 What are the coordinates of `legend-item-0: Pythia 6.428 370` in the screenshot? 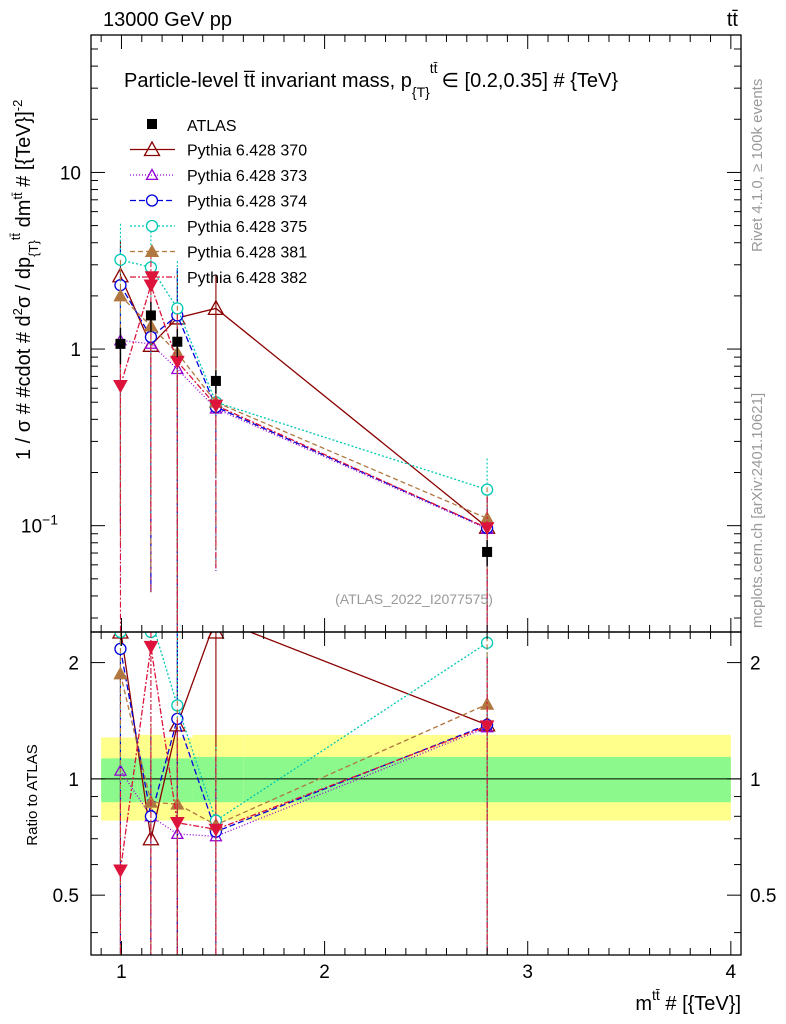 It's located at (218, 150).